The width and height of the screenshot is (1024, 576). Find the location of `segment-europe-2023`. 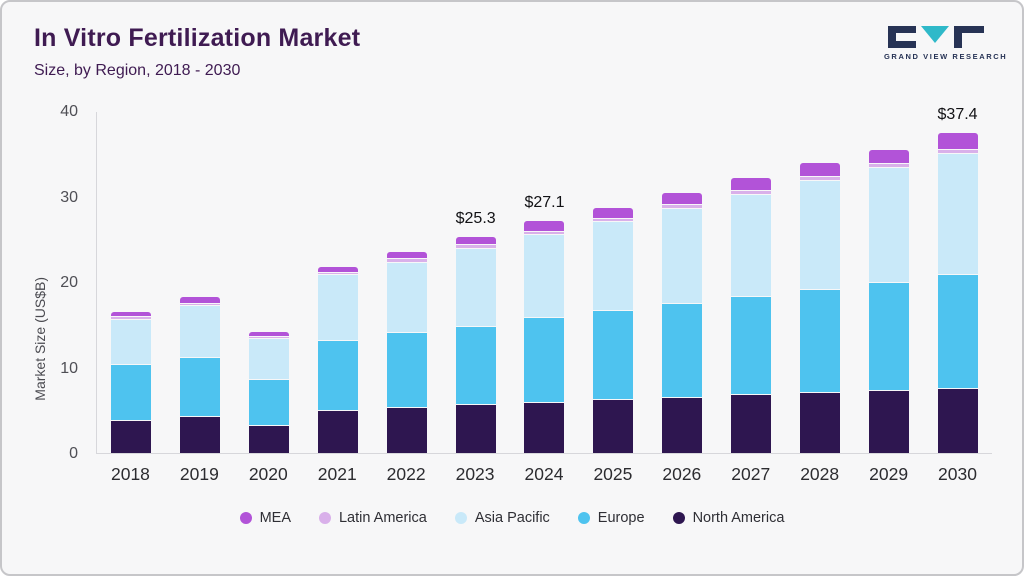

segment-europe-2023 is located at coordinates (475, 365).